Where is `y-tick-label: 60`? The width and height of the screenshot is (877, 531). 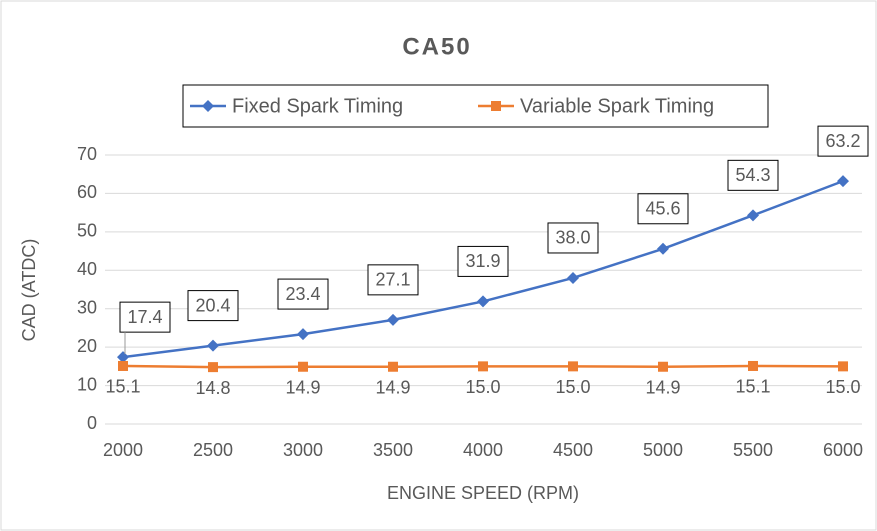
y-tick-label: 60 is located at coordinates (87, 192).